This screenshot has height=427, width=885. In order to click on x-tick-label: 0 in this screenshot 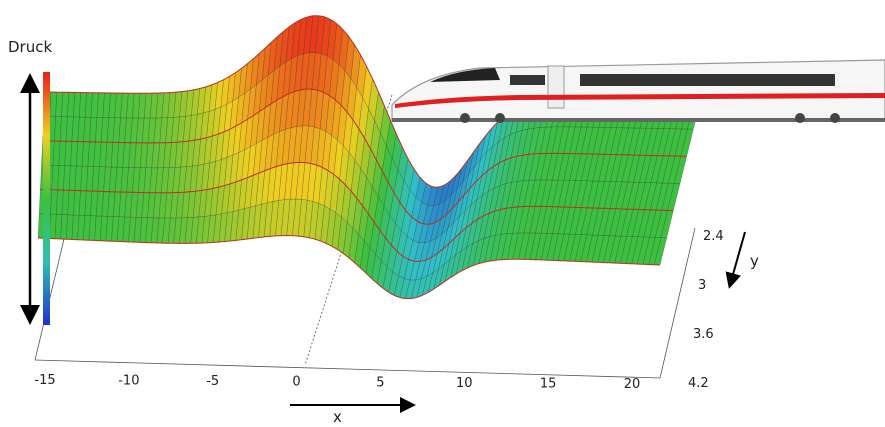, I will do `click(296, 382)`.